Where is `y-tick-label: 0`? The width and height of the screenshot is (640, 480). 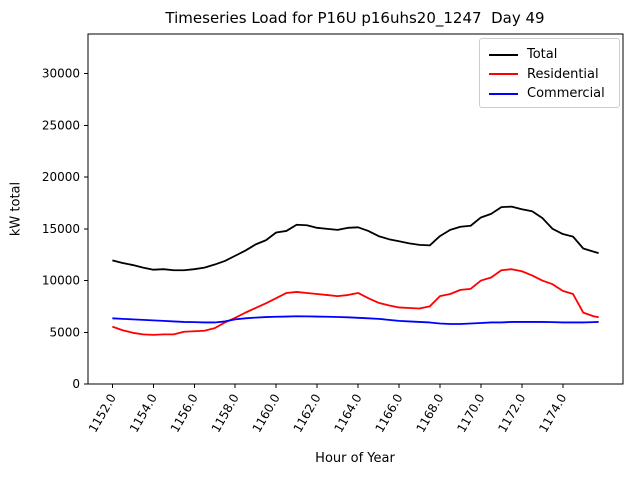
y-tick-label: 0 is located at coordinates (76, 384).